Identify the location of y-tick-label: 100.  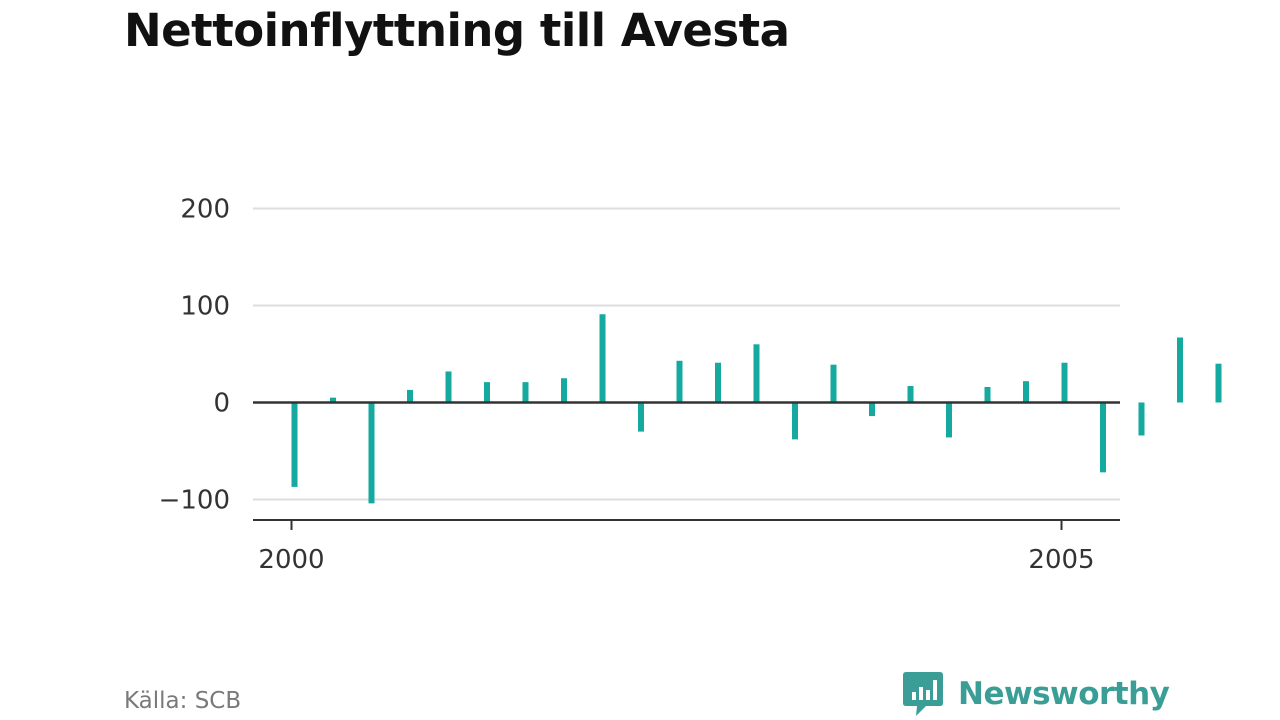
(205, 307).